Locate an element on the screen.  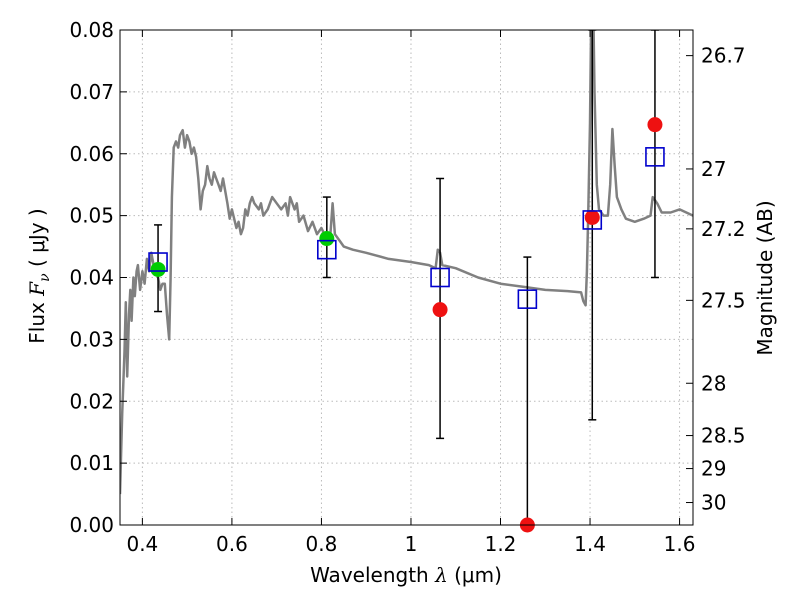
y2-tick-label: 26.7 is located at coordinates (723, 56).